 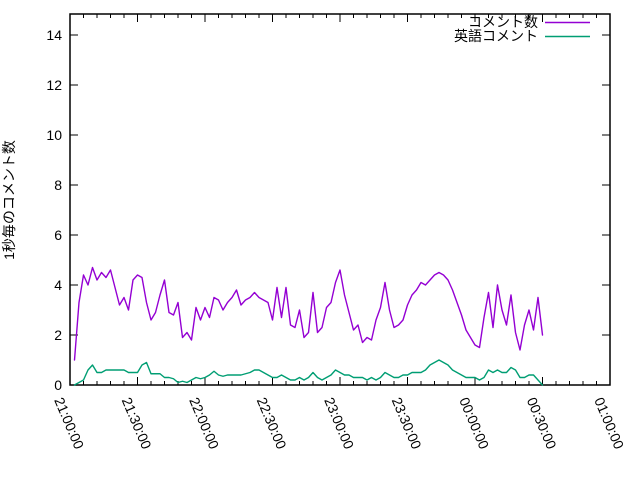 I want to click on y-tick-label: 2, so click(x=58, y=335).